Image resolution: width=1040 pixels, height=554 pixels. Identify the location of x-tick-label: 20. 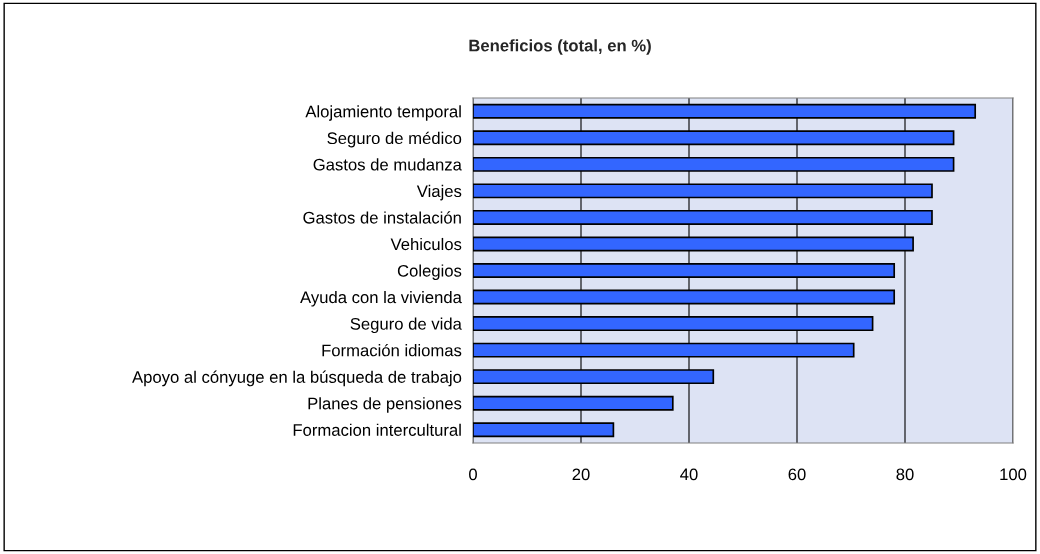
(581, 474).